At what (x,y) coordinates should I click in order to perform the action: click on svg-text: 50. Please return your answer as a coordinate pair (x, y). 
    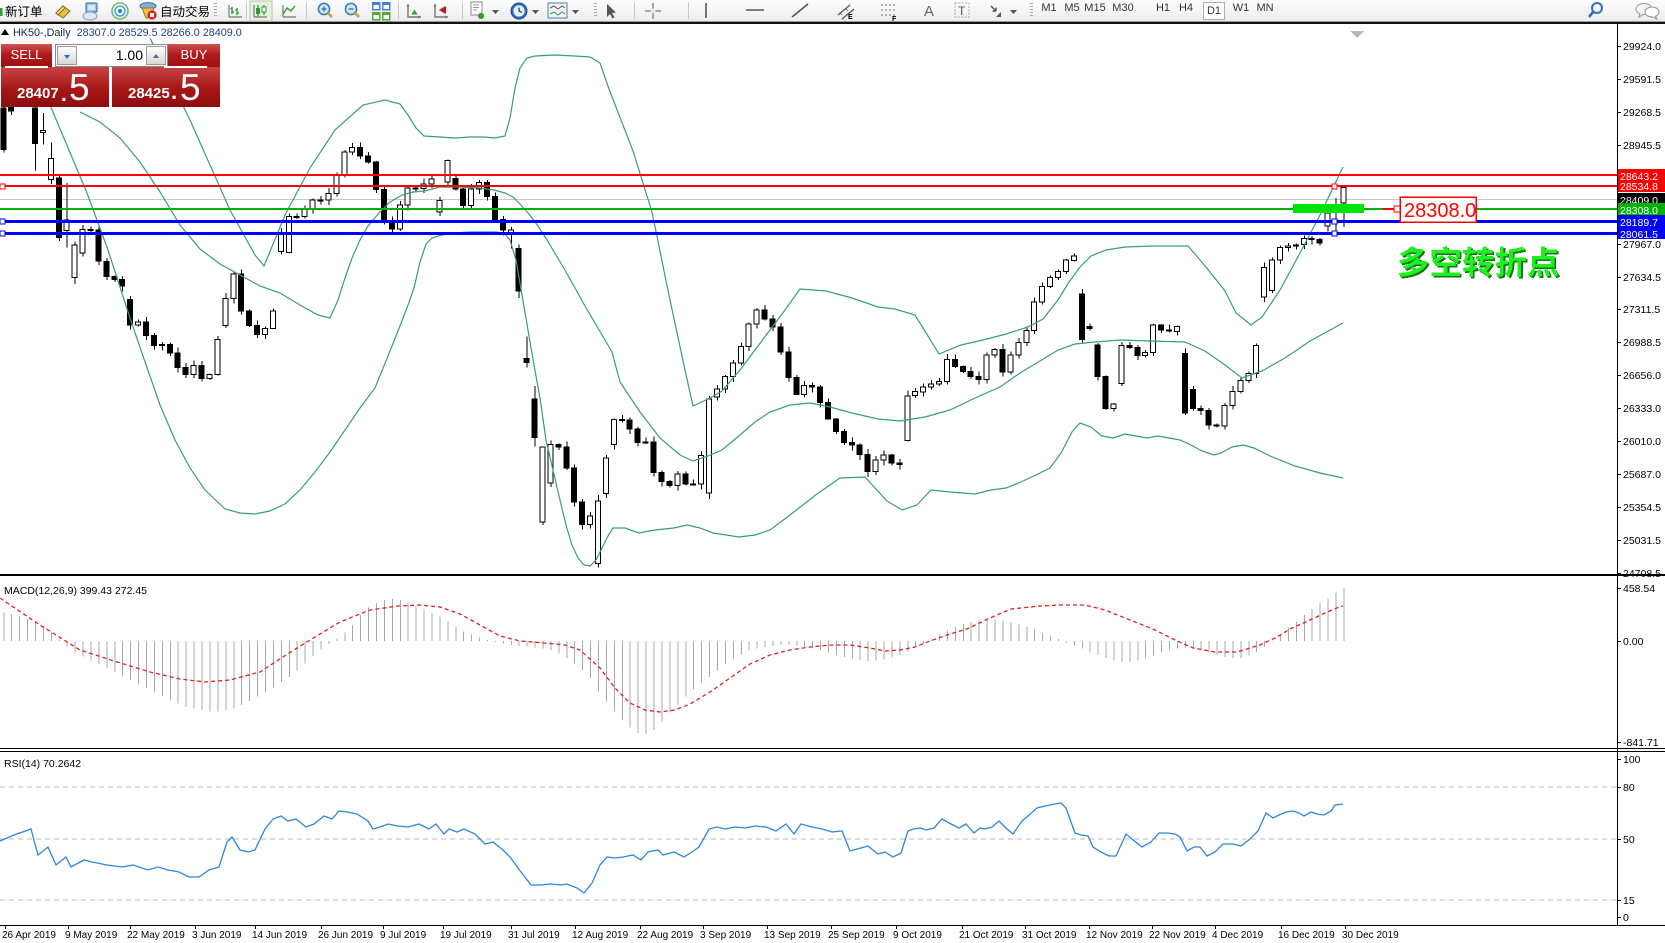
    Looking at the image, I should click on (1629, 840).